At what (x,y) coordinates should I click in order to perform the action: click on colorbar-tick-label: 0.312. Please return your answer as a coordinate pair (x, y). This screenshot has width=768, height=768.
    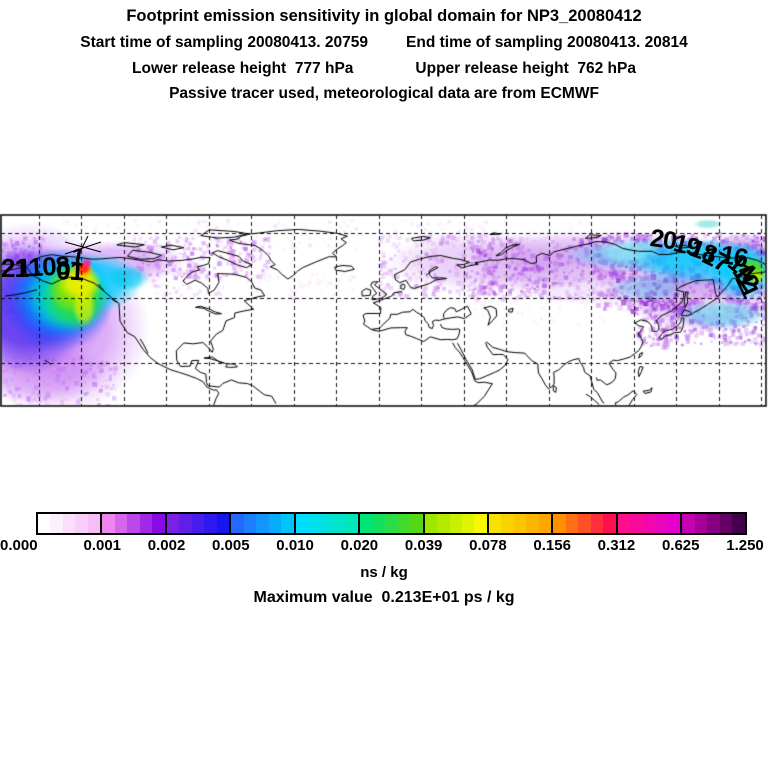
    Looking at the image, I should click on (616, 545).